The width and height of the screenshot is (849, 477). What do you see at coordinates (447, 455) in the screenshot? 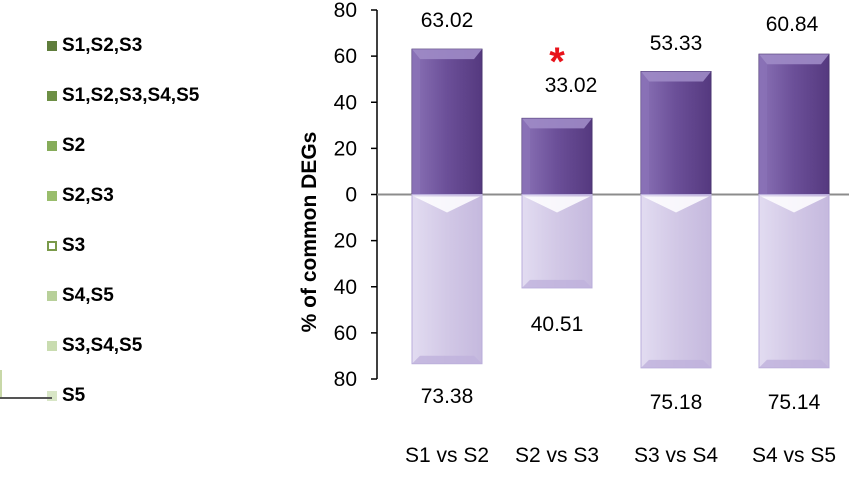
I see `x-category-label: S1 vs S2` at bounding box center [447, 455].